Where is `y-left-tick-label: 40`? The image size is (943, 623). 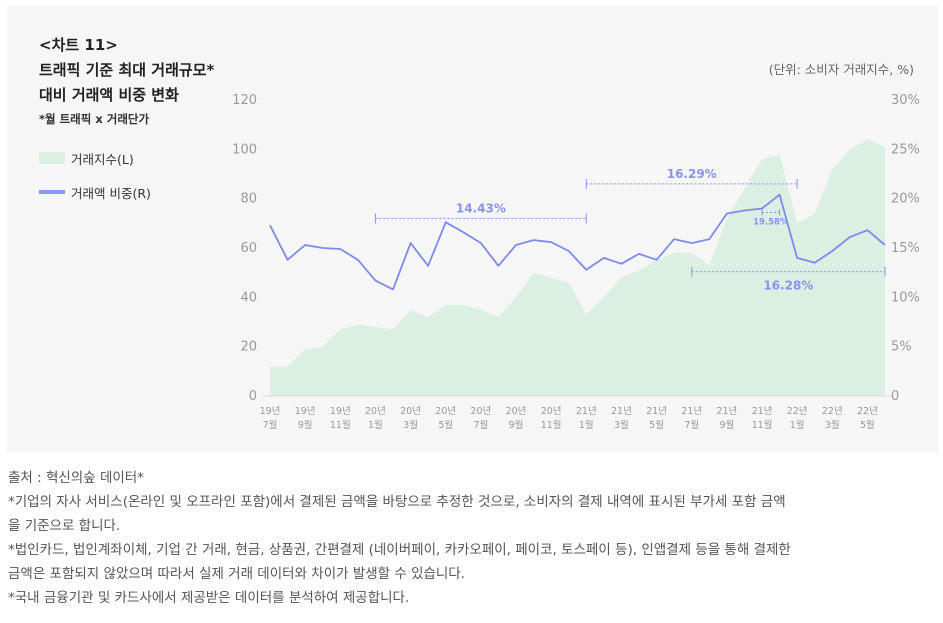
y-left-tick-label: 40 is located at coordinates (248, 297).